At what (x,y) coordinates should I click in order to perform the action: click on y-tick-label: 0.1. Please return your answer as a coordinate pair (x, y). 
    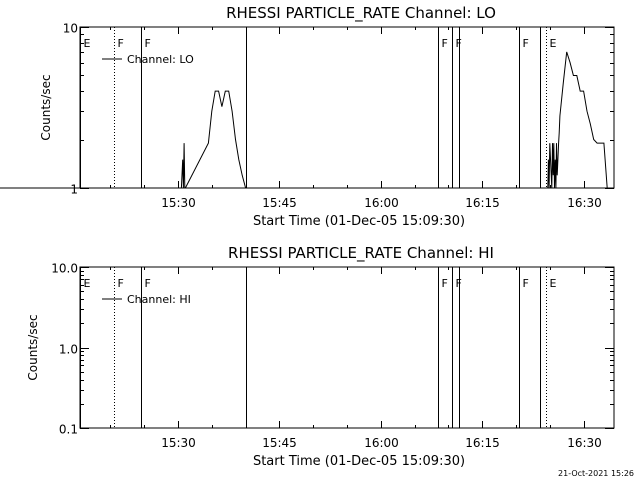
    Looking at the image, I should click on (68, 430).